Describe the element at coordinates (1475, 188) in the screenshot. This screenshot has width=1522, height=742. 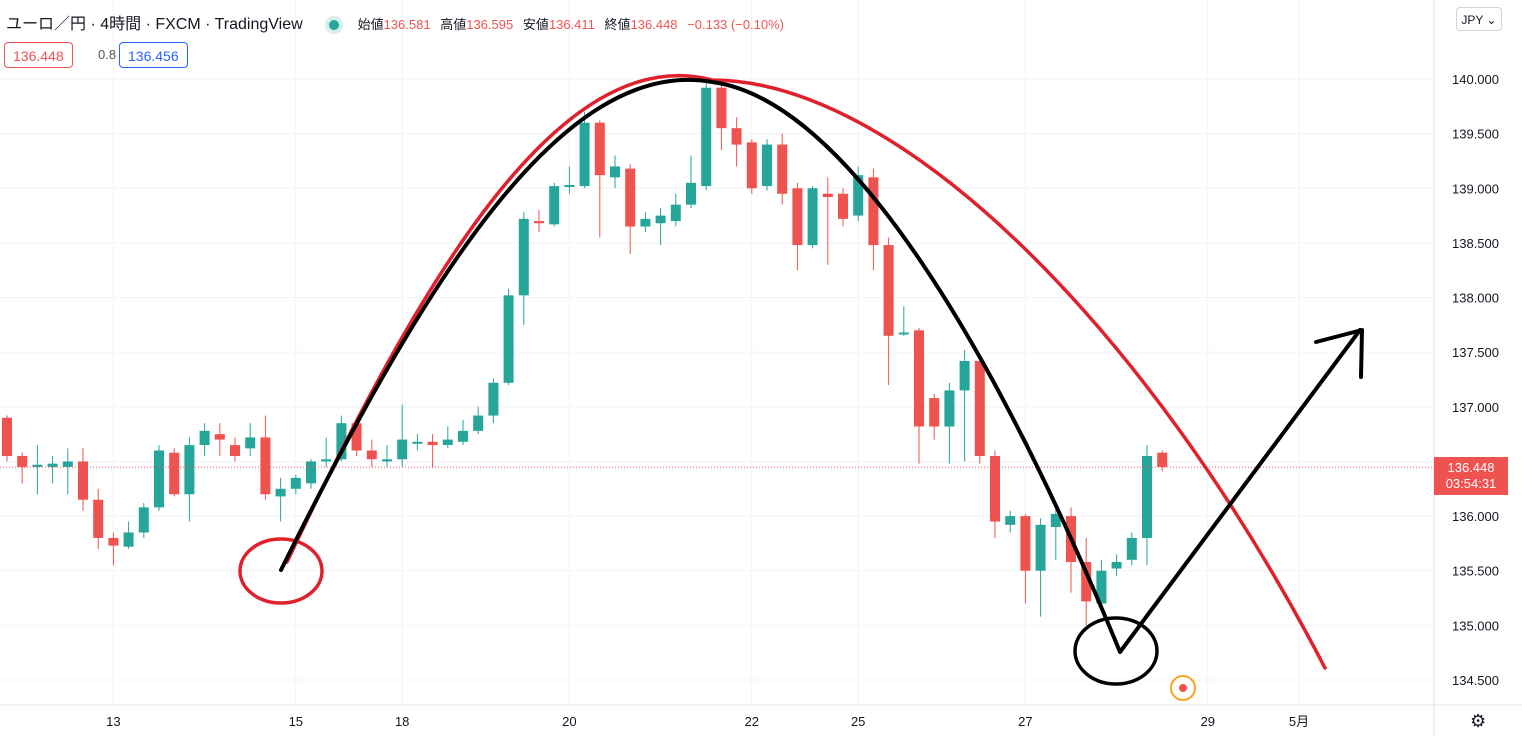
I see `y-tick-label: 139.000` at that location.